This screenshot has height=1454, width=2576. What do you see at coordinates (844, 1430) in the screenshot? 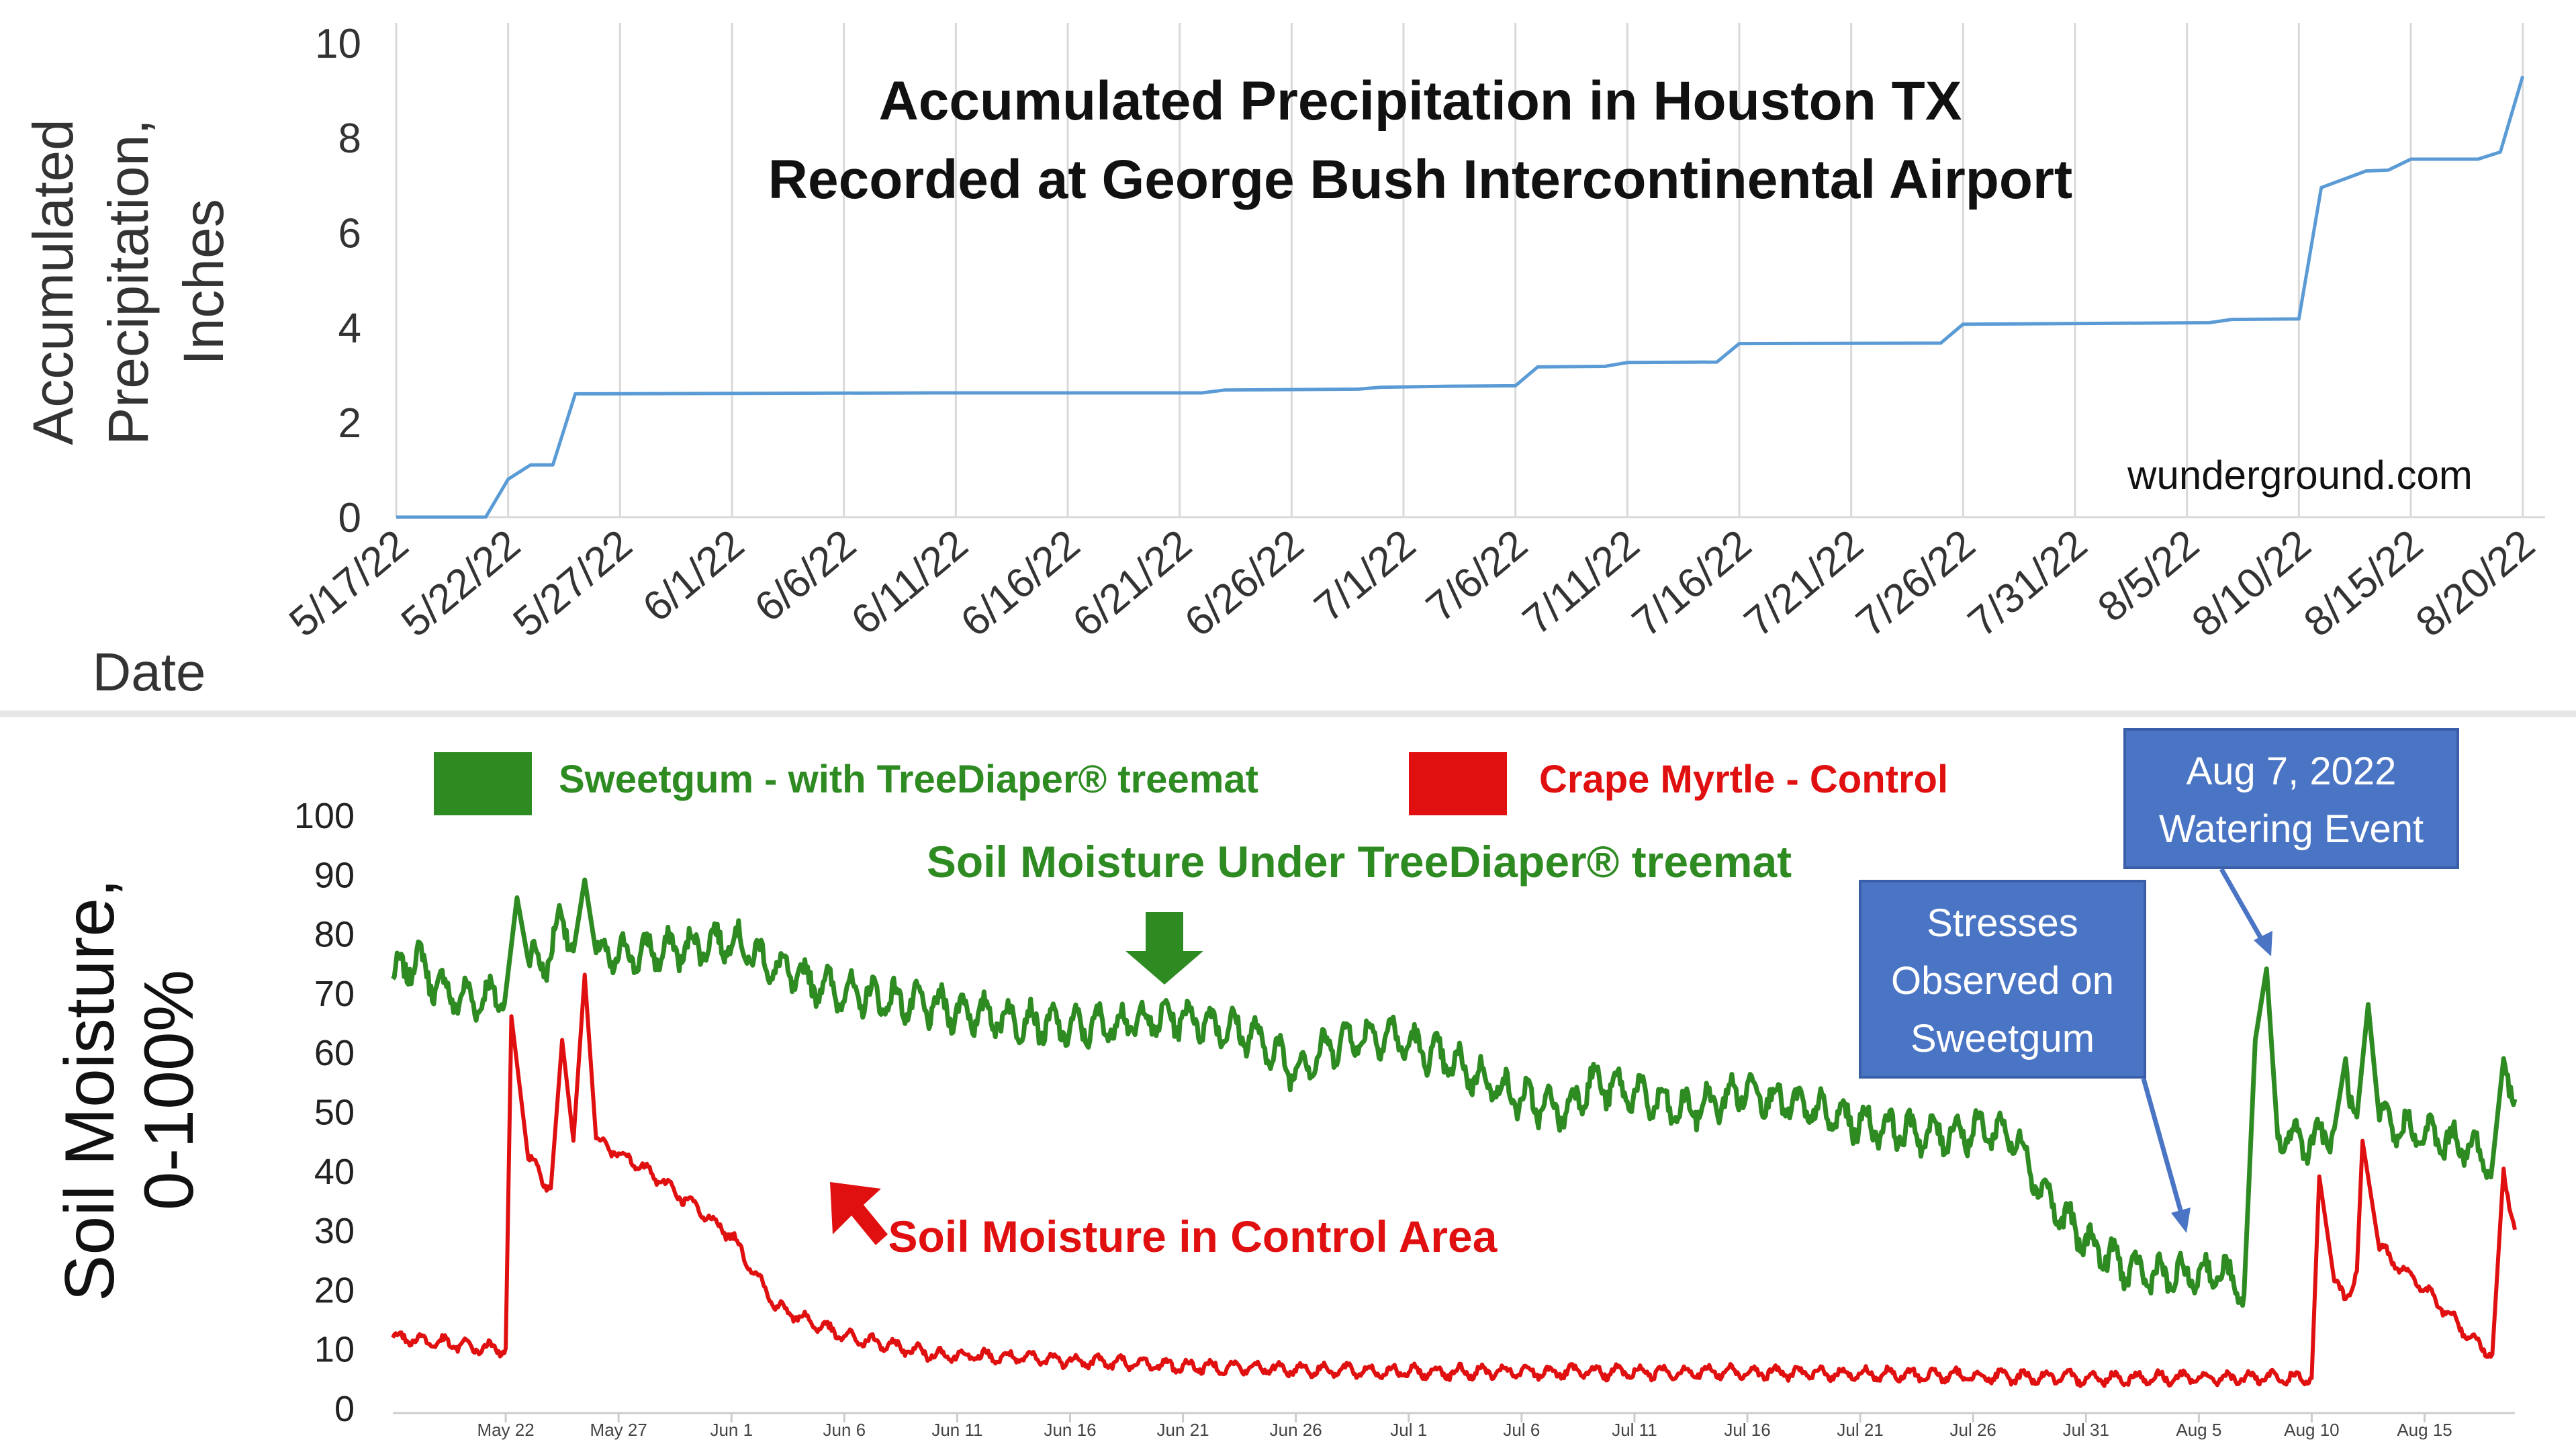
I see `x-tick-label: Jun 6` at bounding box center [844, 1430].